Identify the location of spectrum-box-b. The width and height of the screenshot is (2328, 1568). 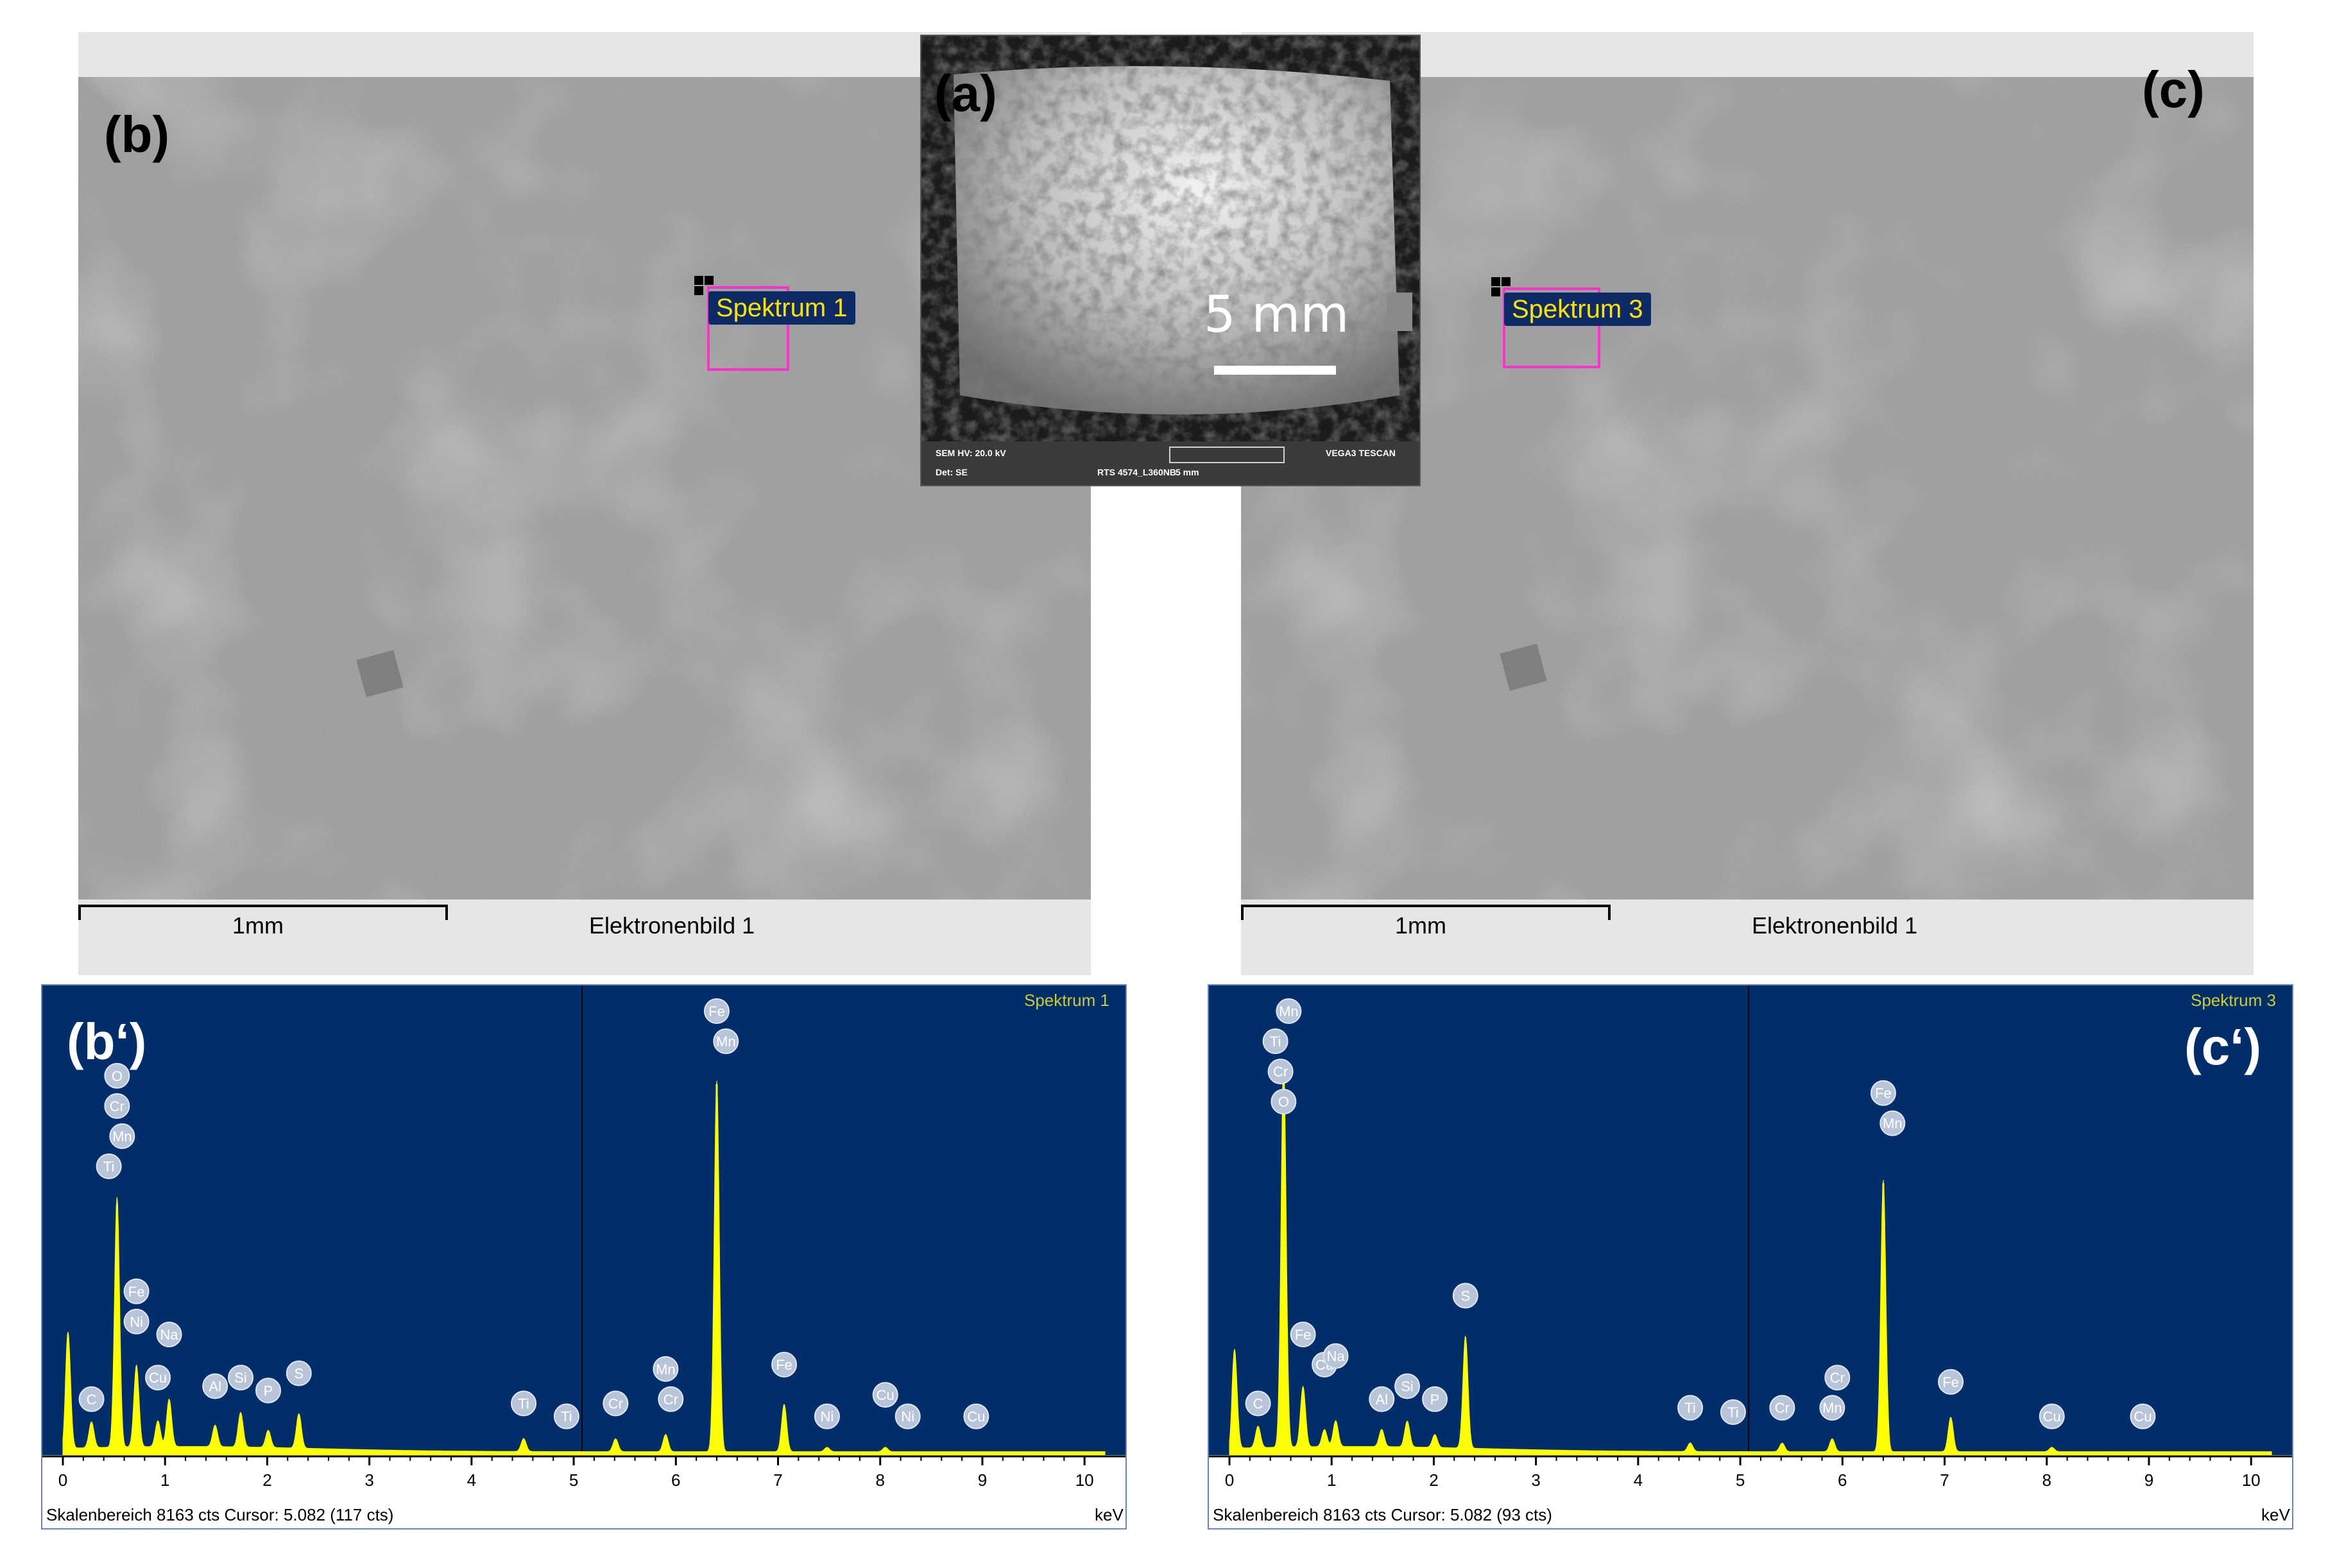
(748, 328).